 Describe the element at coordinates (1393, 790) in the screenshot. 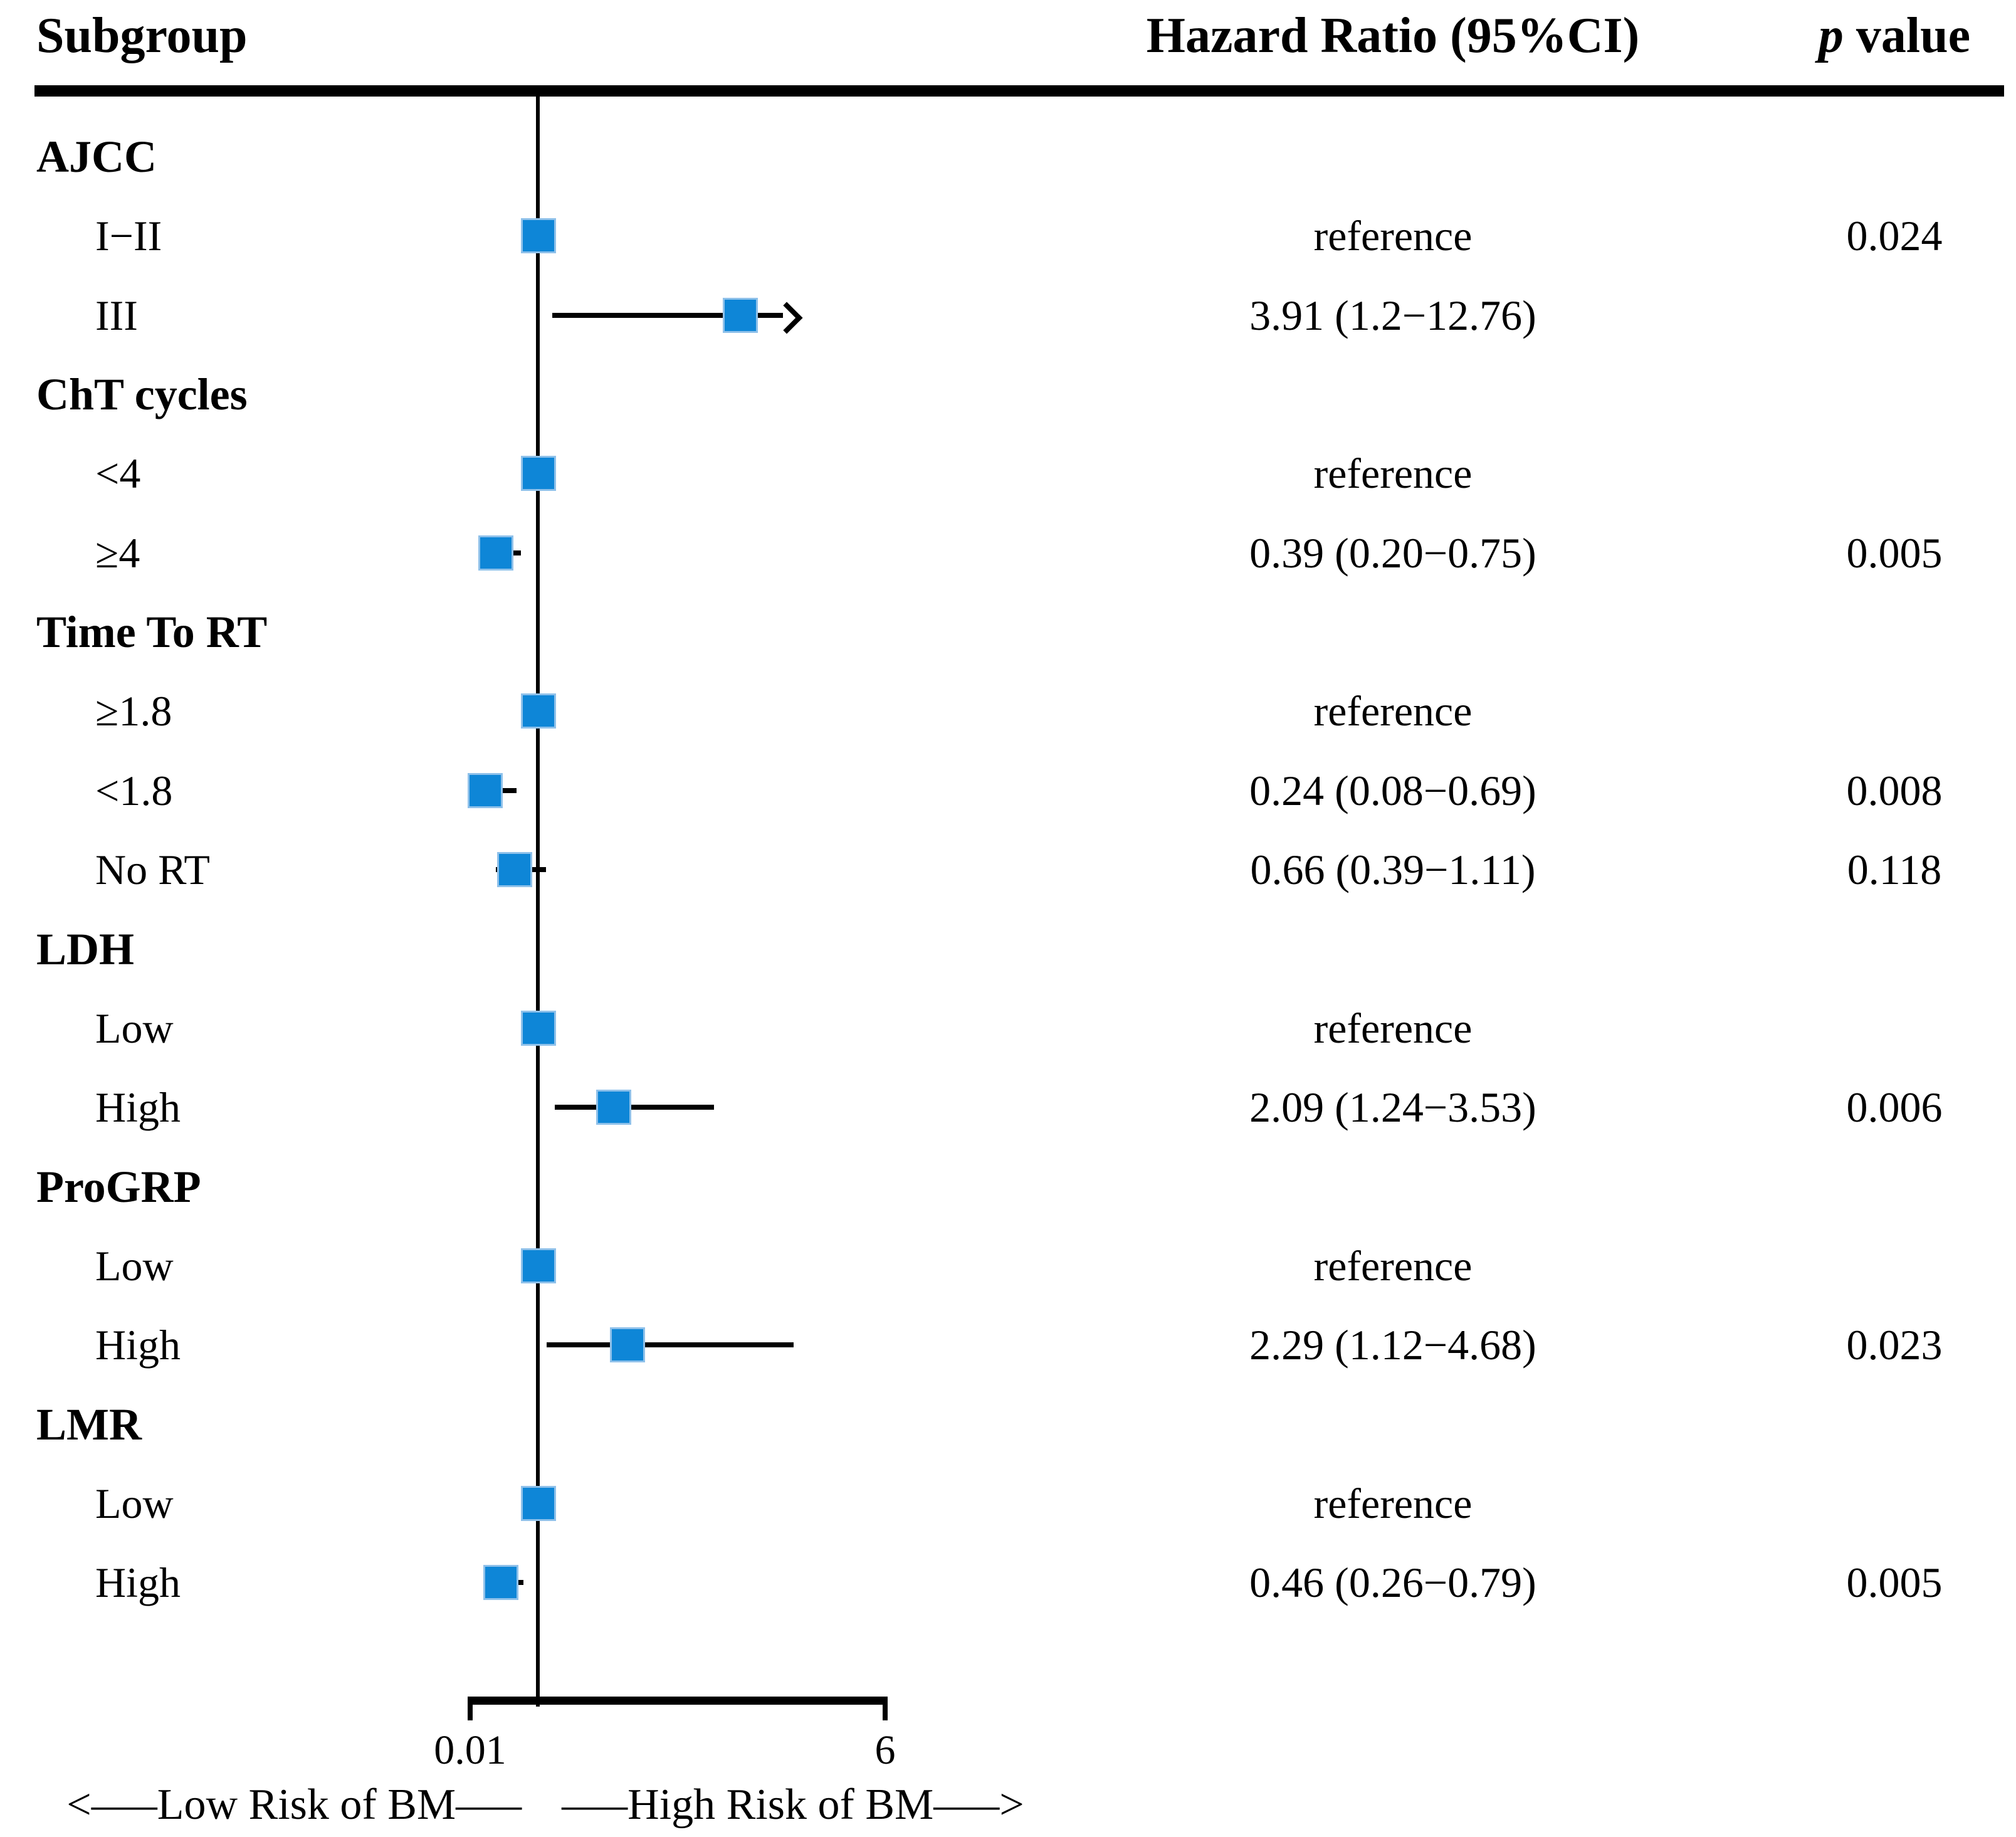

I see `hazard-ratio-value: 0.24 (0.08−0.69)` at that location.